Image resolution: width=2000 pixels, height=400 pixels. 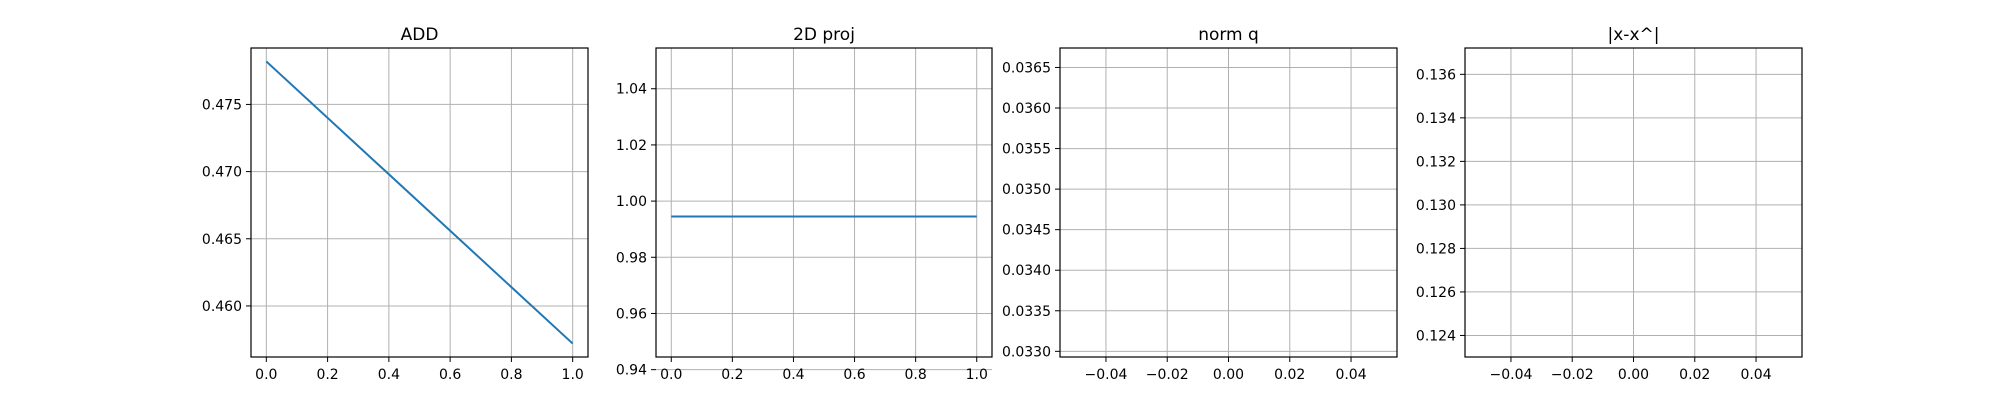 I want to click on chart-title: 2D proj, so click(x=824, y=35).